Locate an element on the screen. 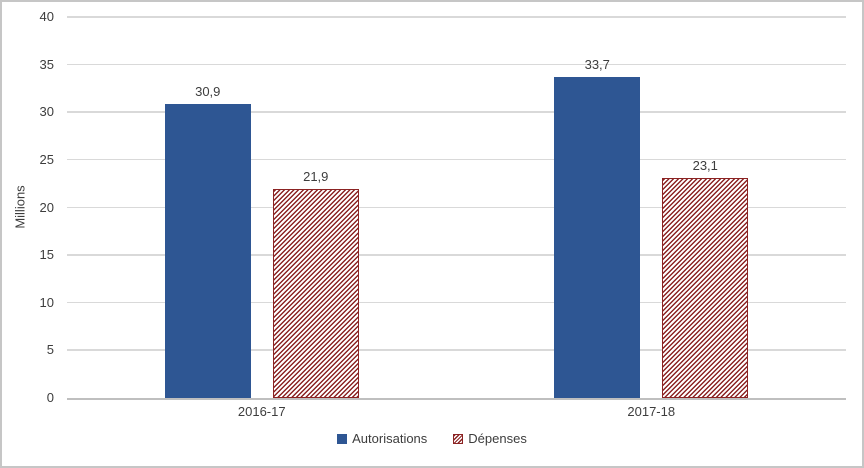 The image size is (864, 468). x-label-2017-18: 2017-18 is located at coordinates (651, 411).